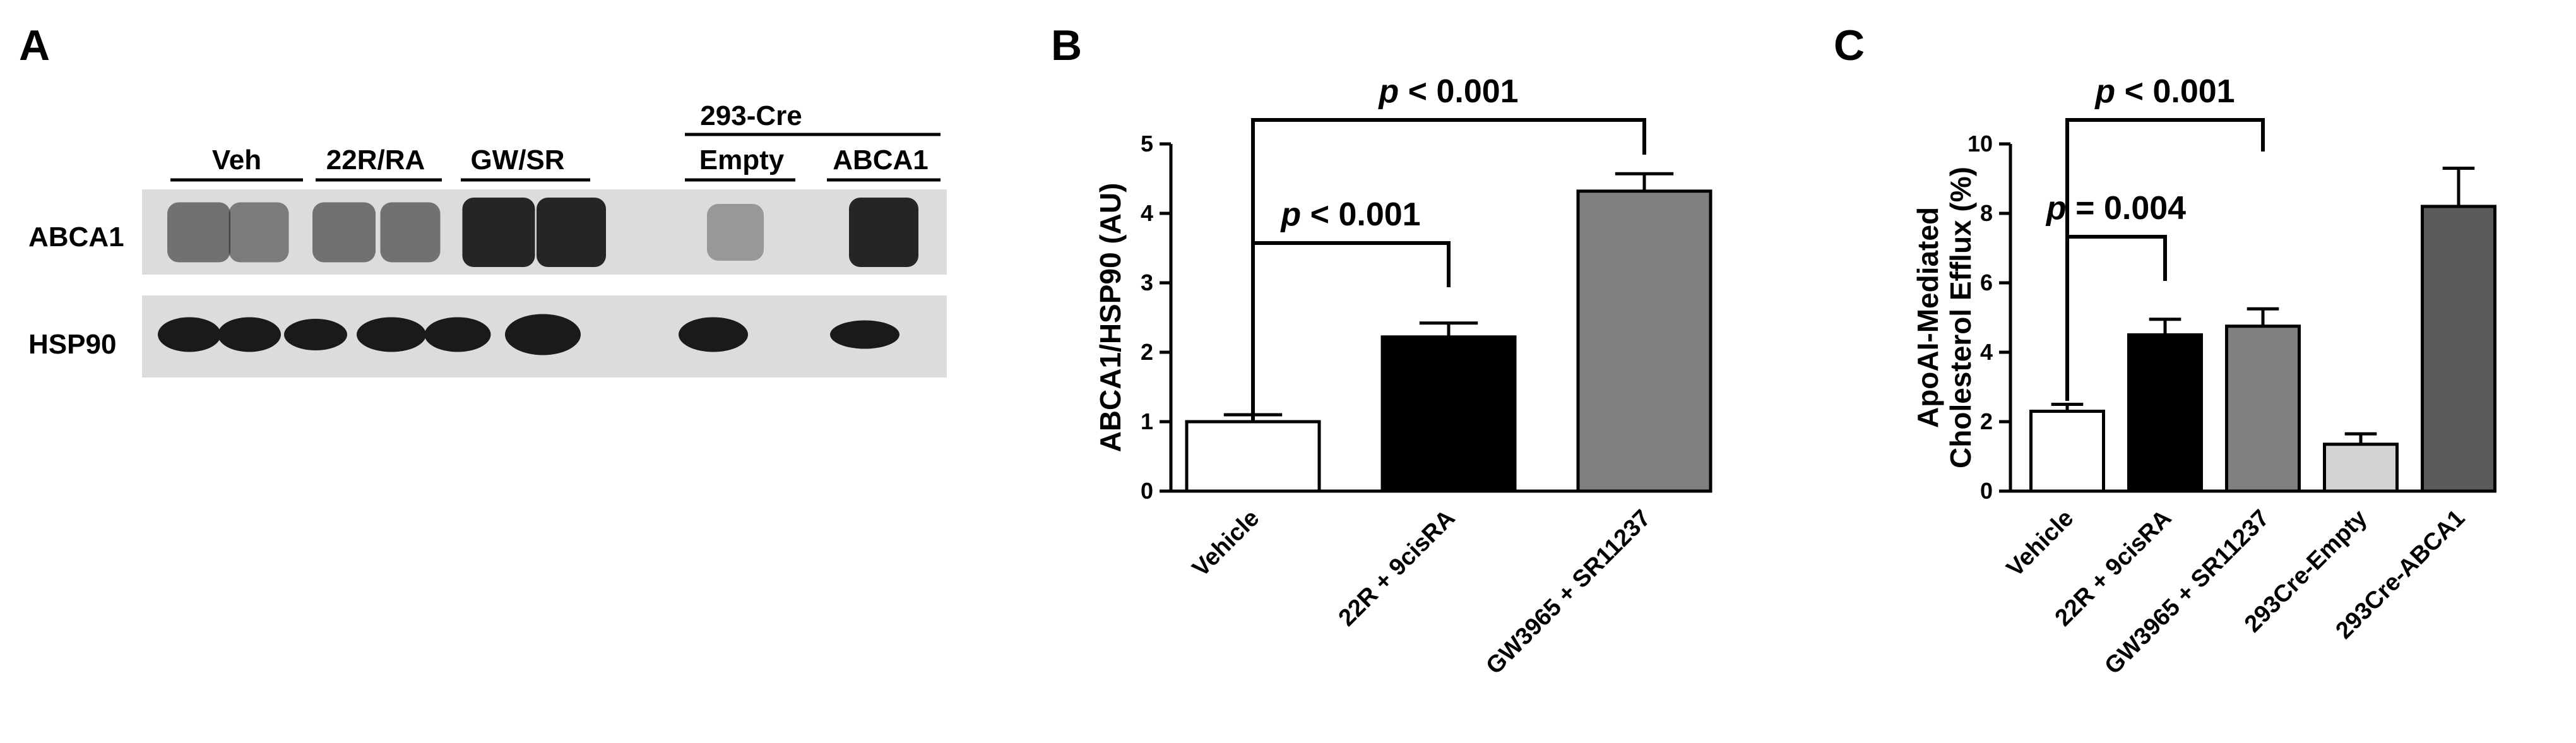 This screenshot has width=2576, height=743. Describe the element at coordinates (76, 238) in the screenshot. I see `blot-row-label-abca1: ABCA1` at that location.